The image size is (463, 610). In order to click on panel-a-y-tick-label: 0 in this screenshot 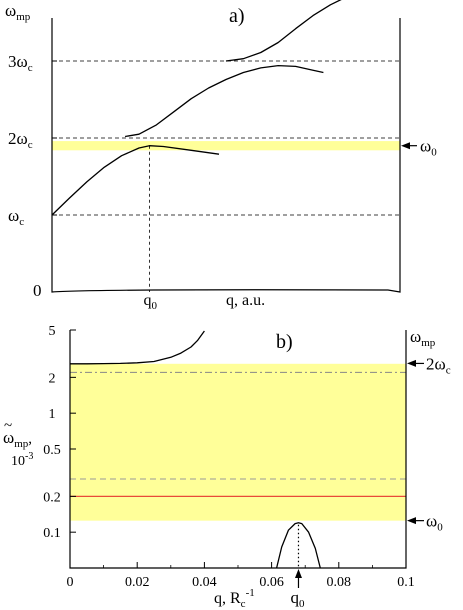, I will do `click(37, 290)`.